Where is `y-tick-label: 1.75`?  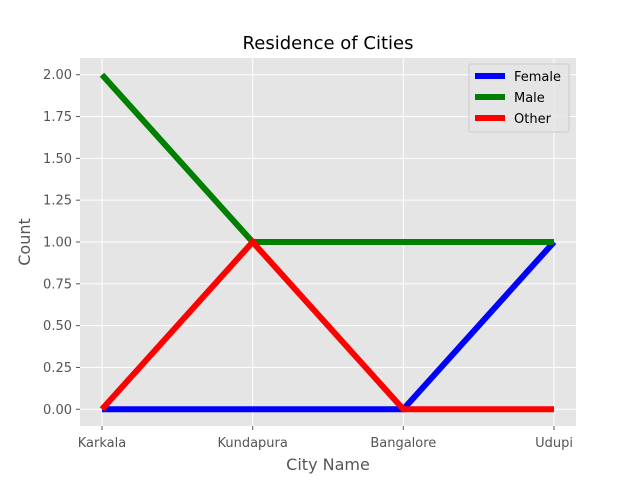
y-tick-label: 1.75 is located at coordinates (57, 117).